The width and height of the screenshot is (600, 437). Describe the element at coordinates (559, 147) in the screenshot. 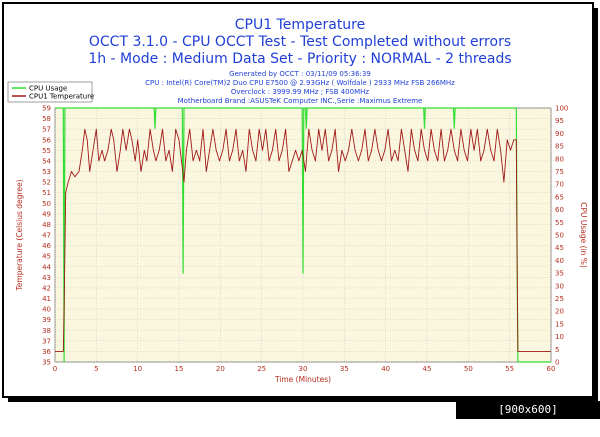

I see `y-right-tick-label: 85` at that location.